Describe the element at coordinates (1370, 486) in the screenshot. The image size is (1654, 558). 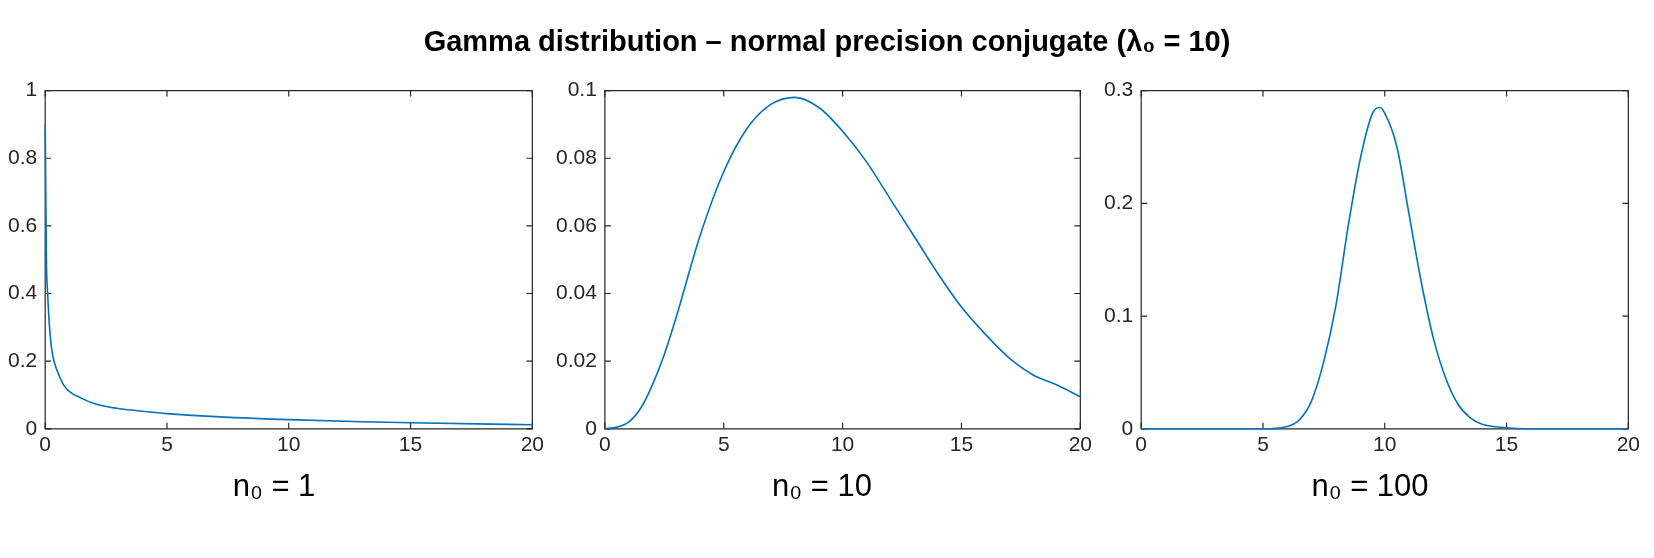
I see `x-axis-title: n₀ = 100` at that location.